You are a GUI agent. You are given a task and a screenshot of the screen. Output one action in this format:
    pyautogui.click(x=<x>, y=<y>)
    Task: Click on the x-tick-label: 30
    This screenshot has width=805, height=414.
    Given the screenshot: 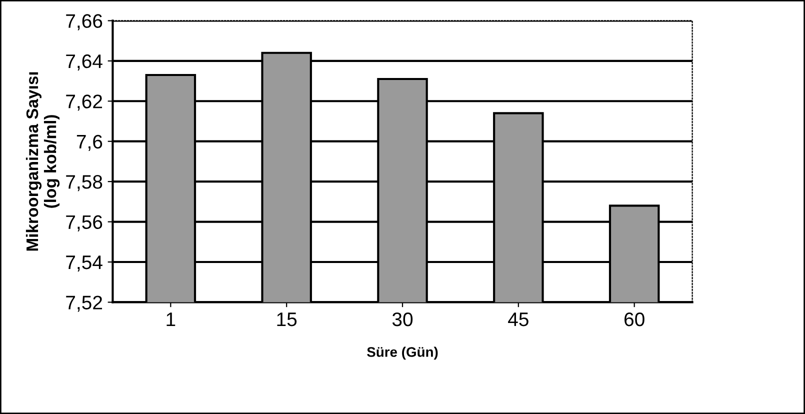 What is the action you would take?
    pyautogui.click(x=402, y=319)
    